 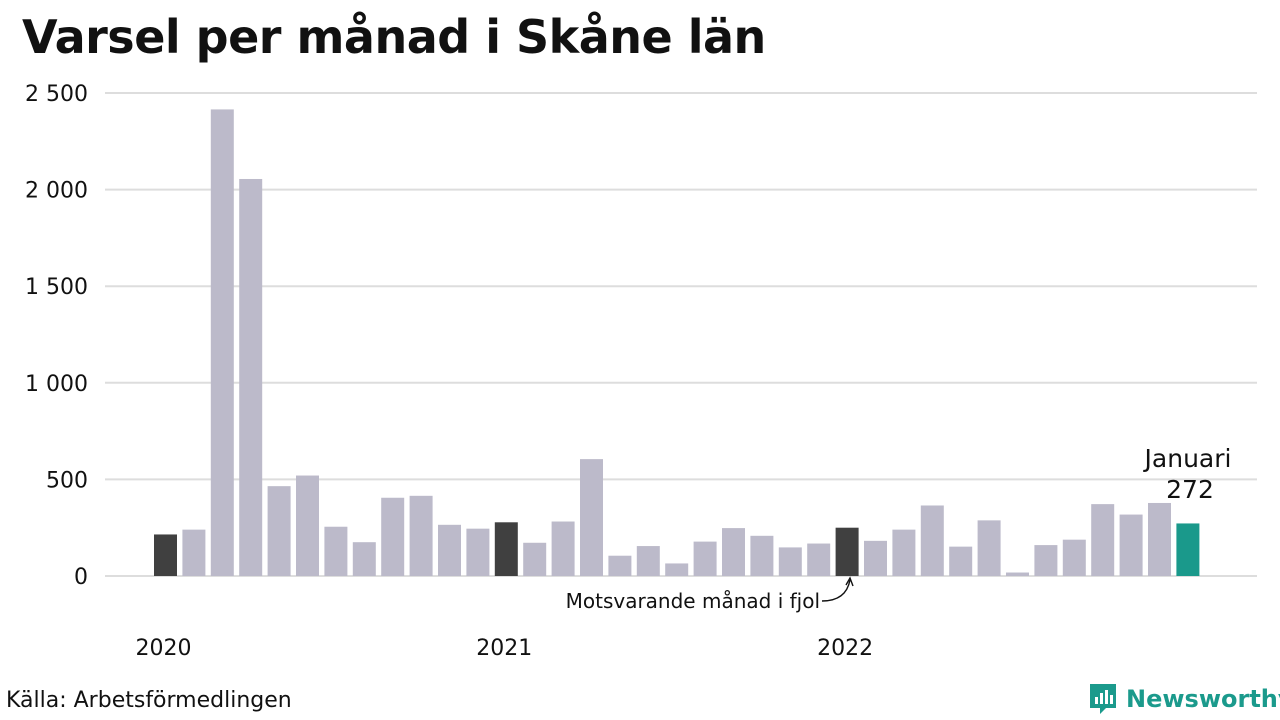 What do you see at coordinates (836, 590) in the screenshot?
I see `annotation-arrow` at bounding box center [836, 590].